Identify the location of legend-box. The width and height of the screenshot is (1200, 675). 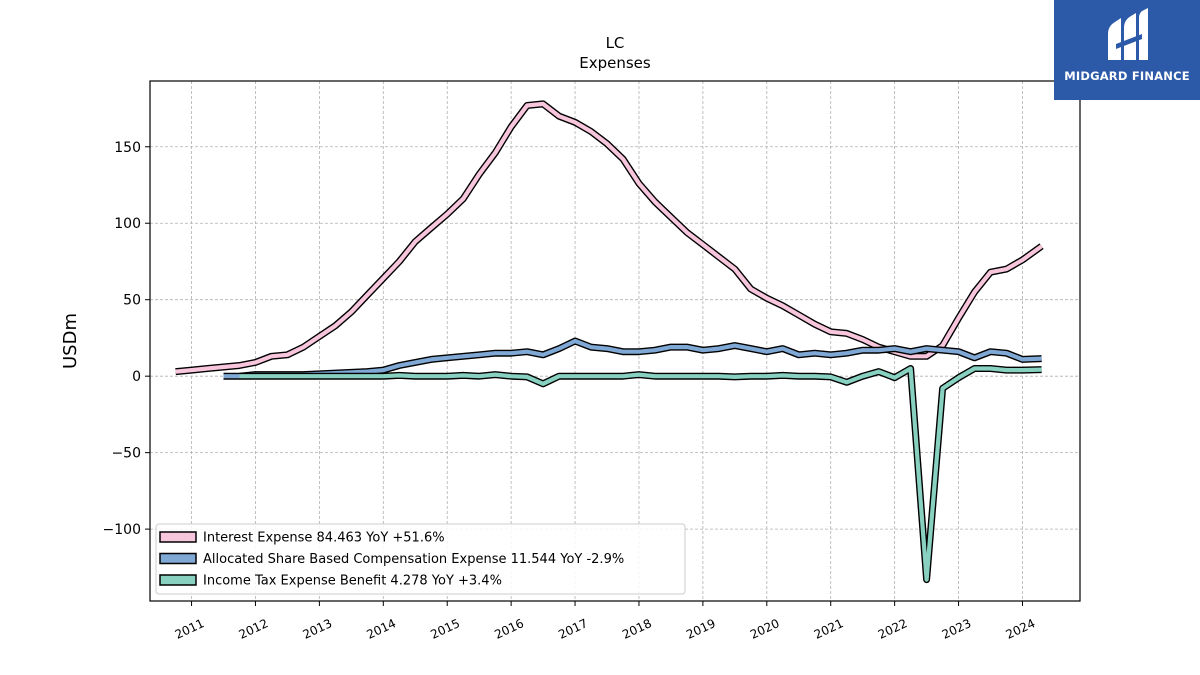
(420, 559).